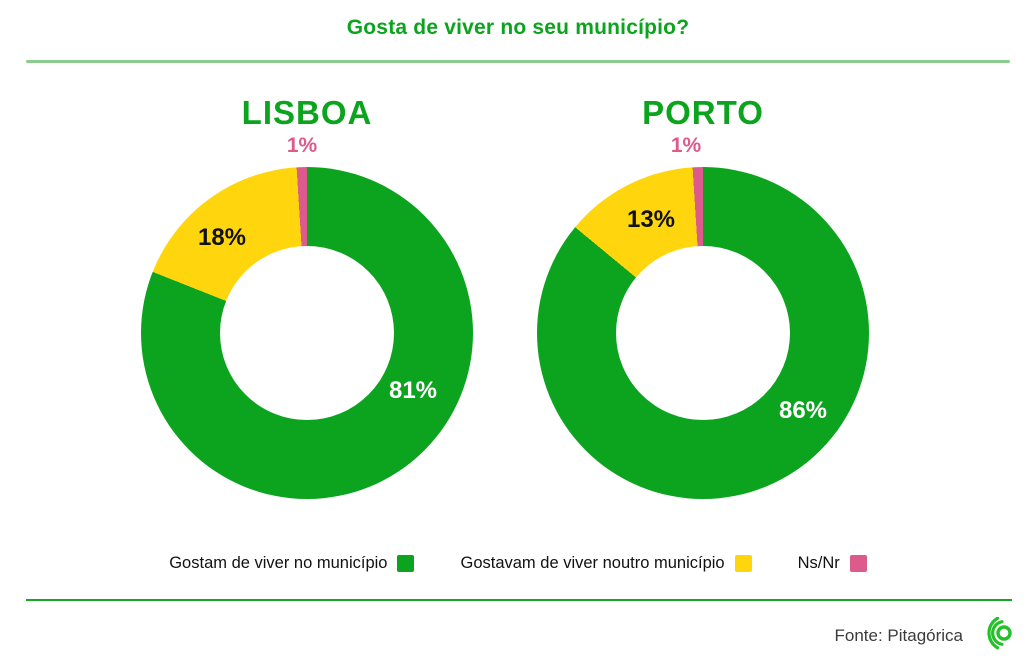  What do you see at coordinates (898, 635) in the screenshot?
I see `source-label: Fonte: Pitagórica` at bounding box center [898, 635].